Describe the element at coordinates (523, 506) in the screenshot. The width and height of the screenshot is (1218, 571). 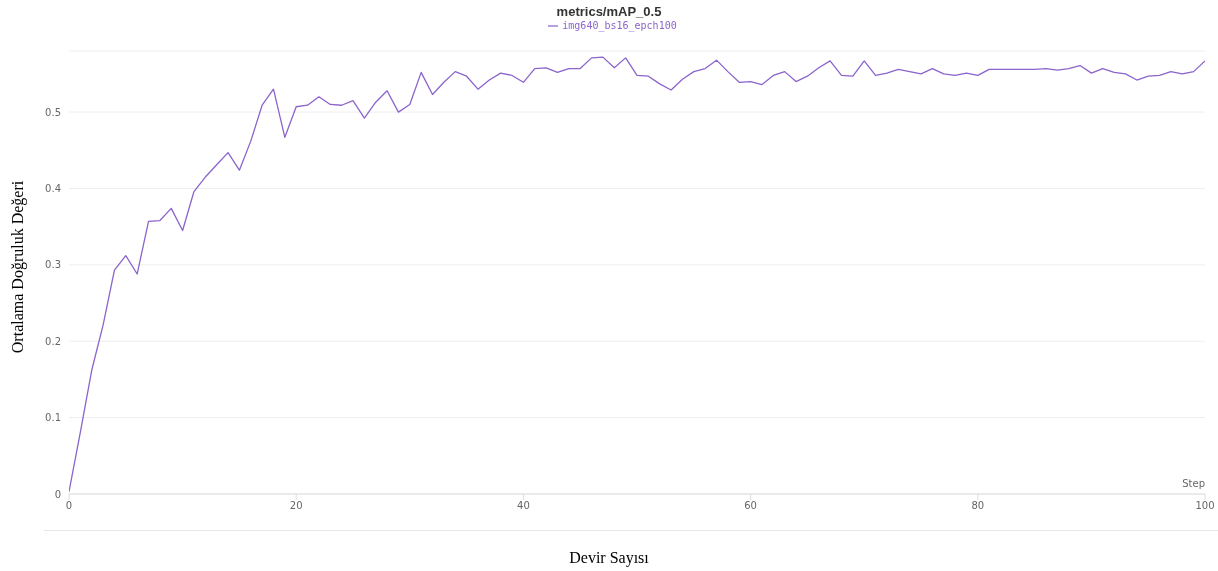
I see `x-tick-label: 40` at that location.